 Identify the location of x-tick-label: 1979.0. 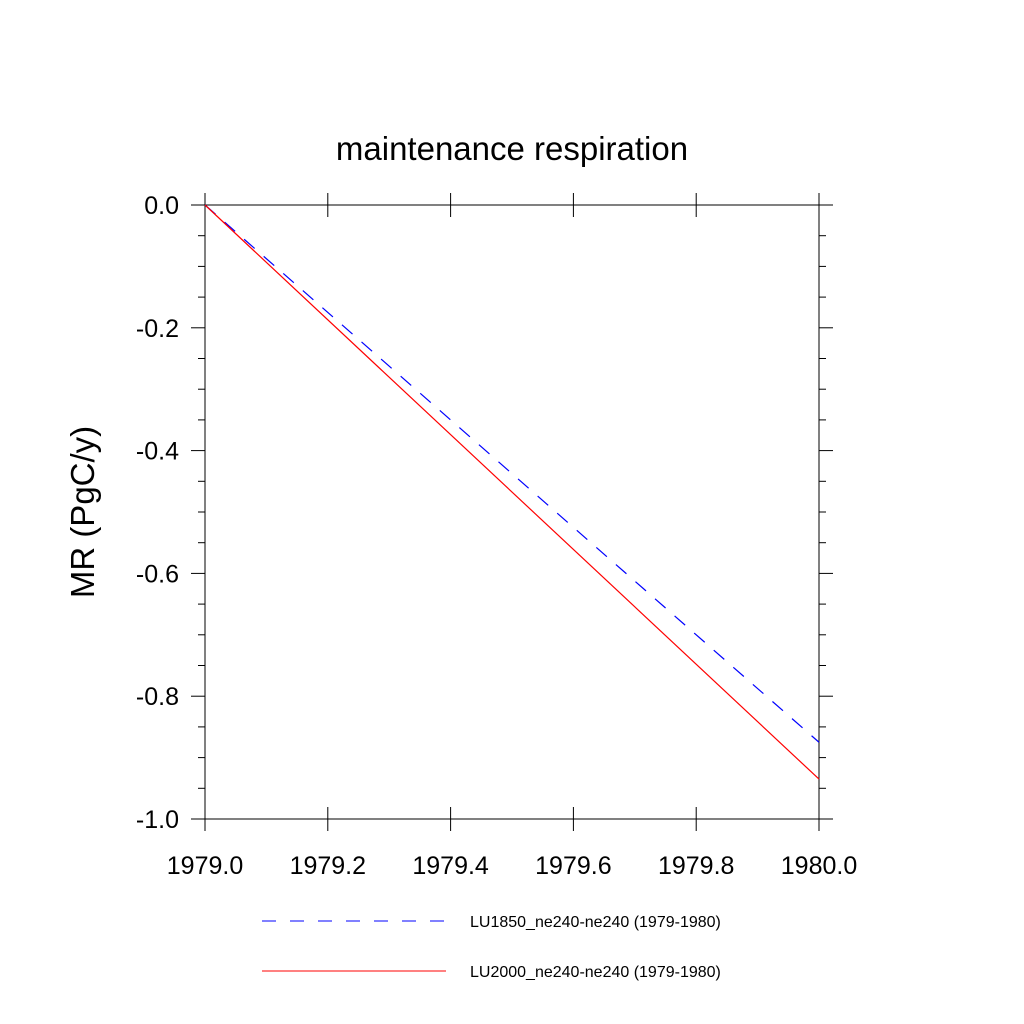
(205, 866).